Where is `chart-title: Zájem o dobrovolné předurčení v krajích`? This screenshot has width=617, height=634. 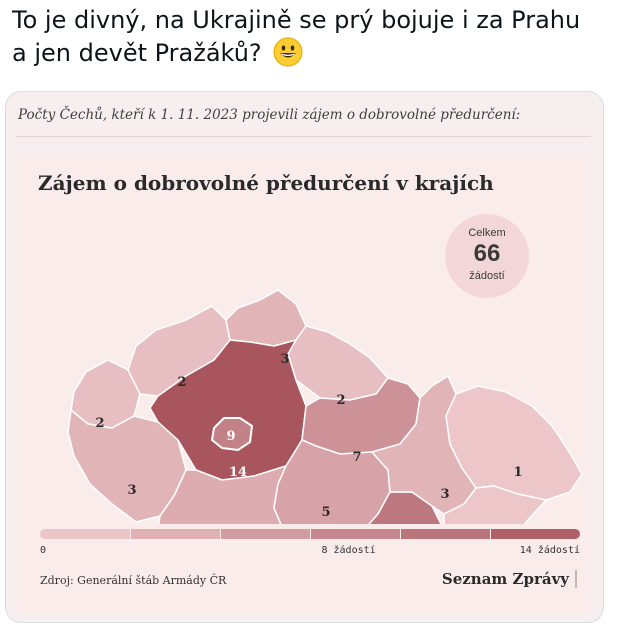 chart-title: Zájem o dobrovolné předurčení v krajích is located at coordinates (266, 183).